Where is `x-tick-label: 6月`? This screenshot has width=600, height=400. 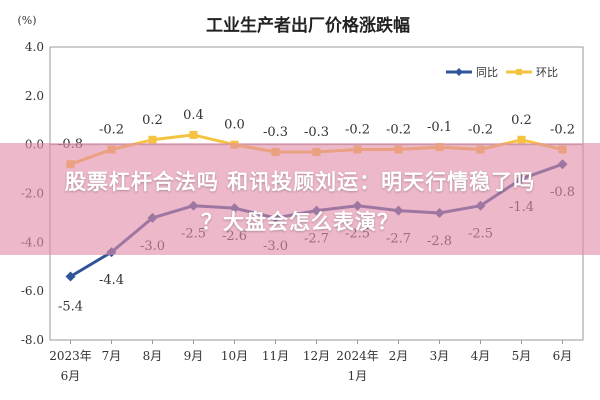
x-tick-label: 6月 is located at coordinates (563, 356).